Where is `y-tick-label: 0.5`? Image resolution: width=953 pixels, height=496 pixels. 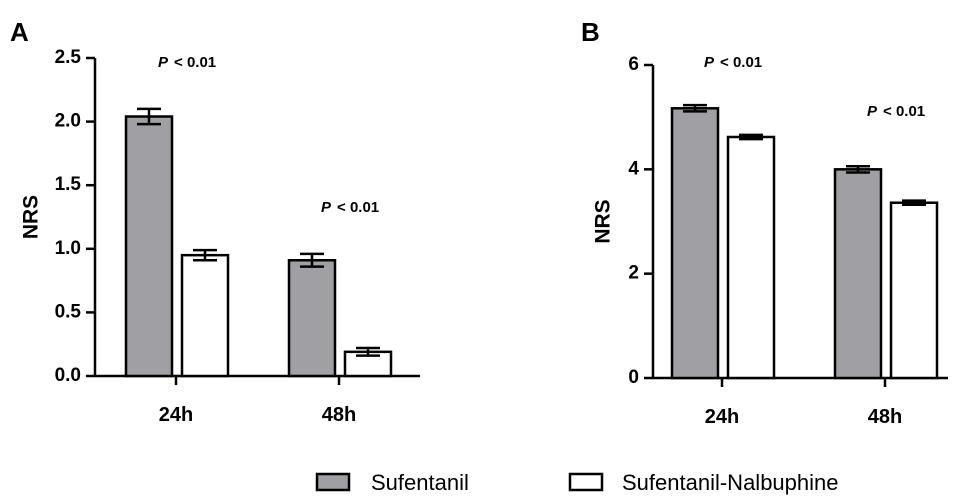 y-tick-label: 0.5 is located at coordinates (68, 311).